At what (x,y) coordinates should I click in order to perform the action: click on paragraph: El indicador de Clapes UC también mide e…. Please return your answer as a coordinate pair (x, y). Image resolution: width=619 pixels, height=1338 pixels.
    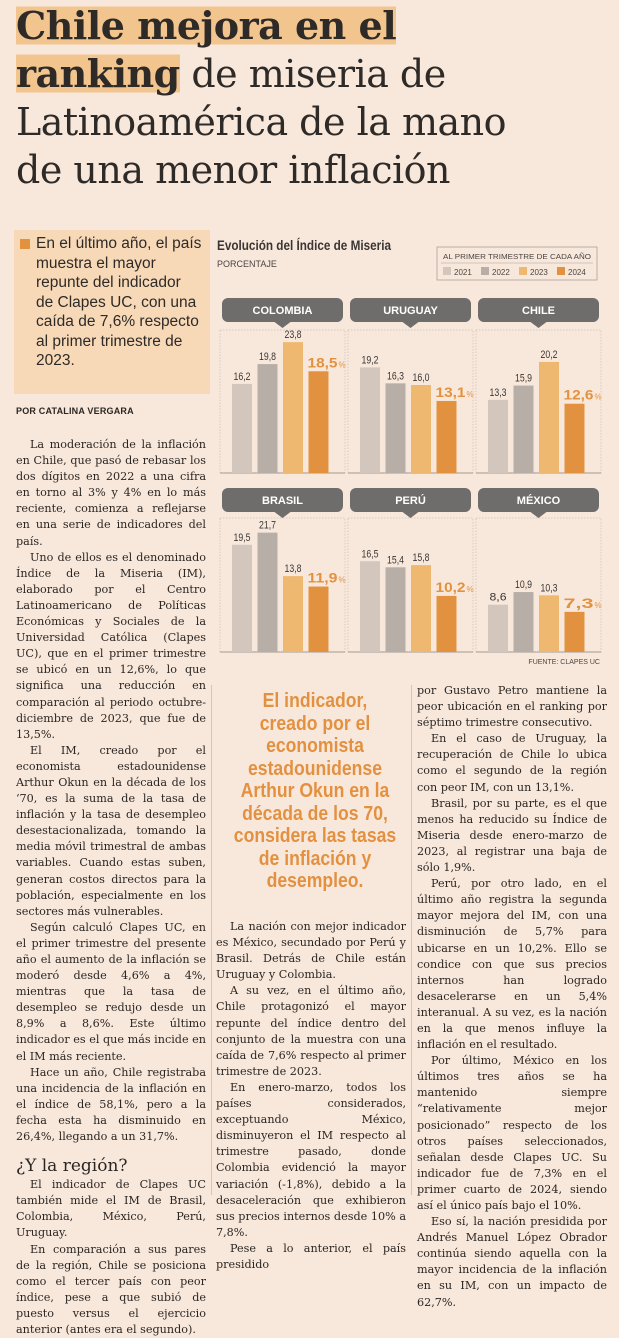
    Looking at the image, I should click on (111, 1209).